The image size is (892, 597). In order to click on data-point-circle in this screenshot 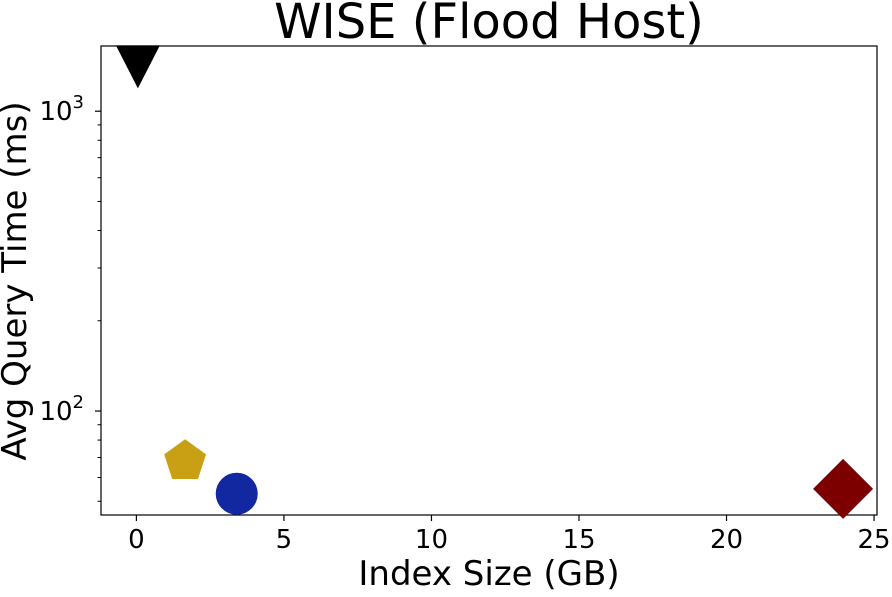, I will do `click(236, 493)`.